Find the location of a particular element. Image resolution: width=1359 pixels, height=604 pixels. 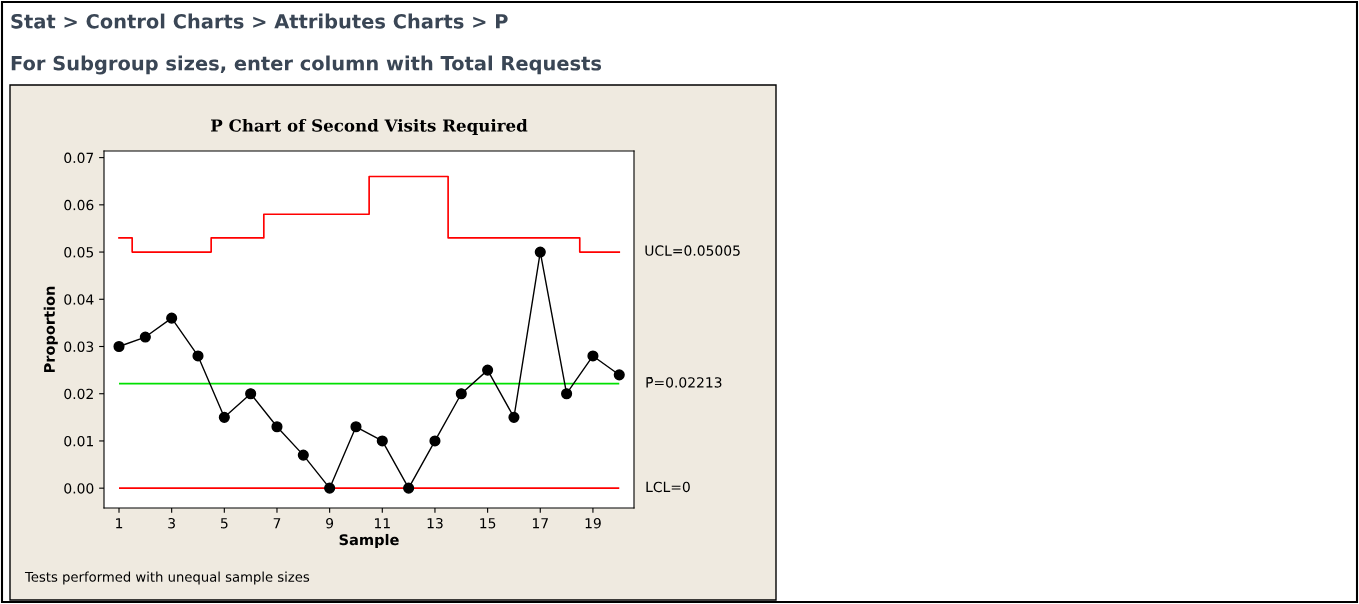

y-tick-label: 0.06 is located at coordinates (79, 205).